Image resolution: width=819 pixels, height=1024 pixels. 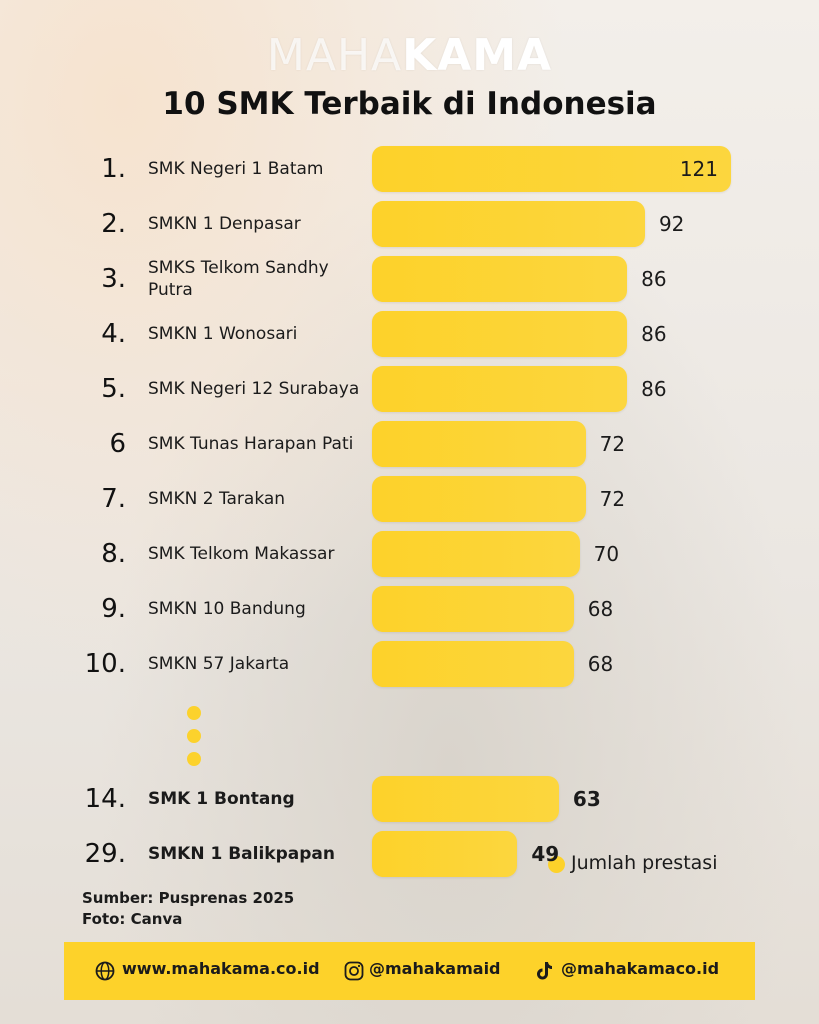 What do you see at coordinates (113, 609) in the screenshot?
I see `rank-label: 9.` at bounding box center [113, 609].